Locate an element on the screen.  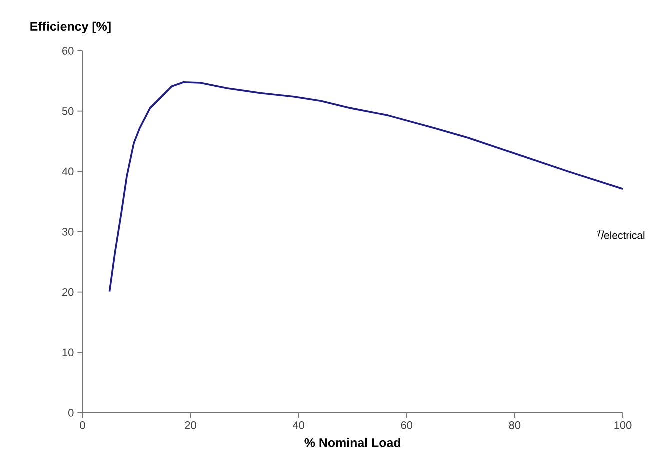
x-axis-title: % Nominal Load is located at coordinates (352, 443).